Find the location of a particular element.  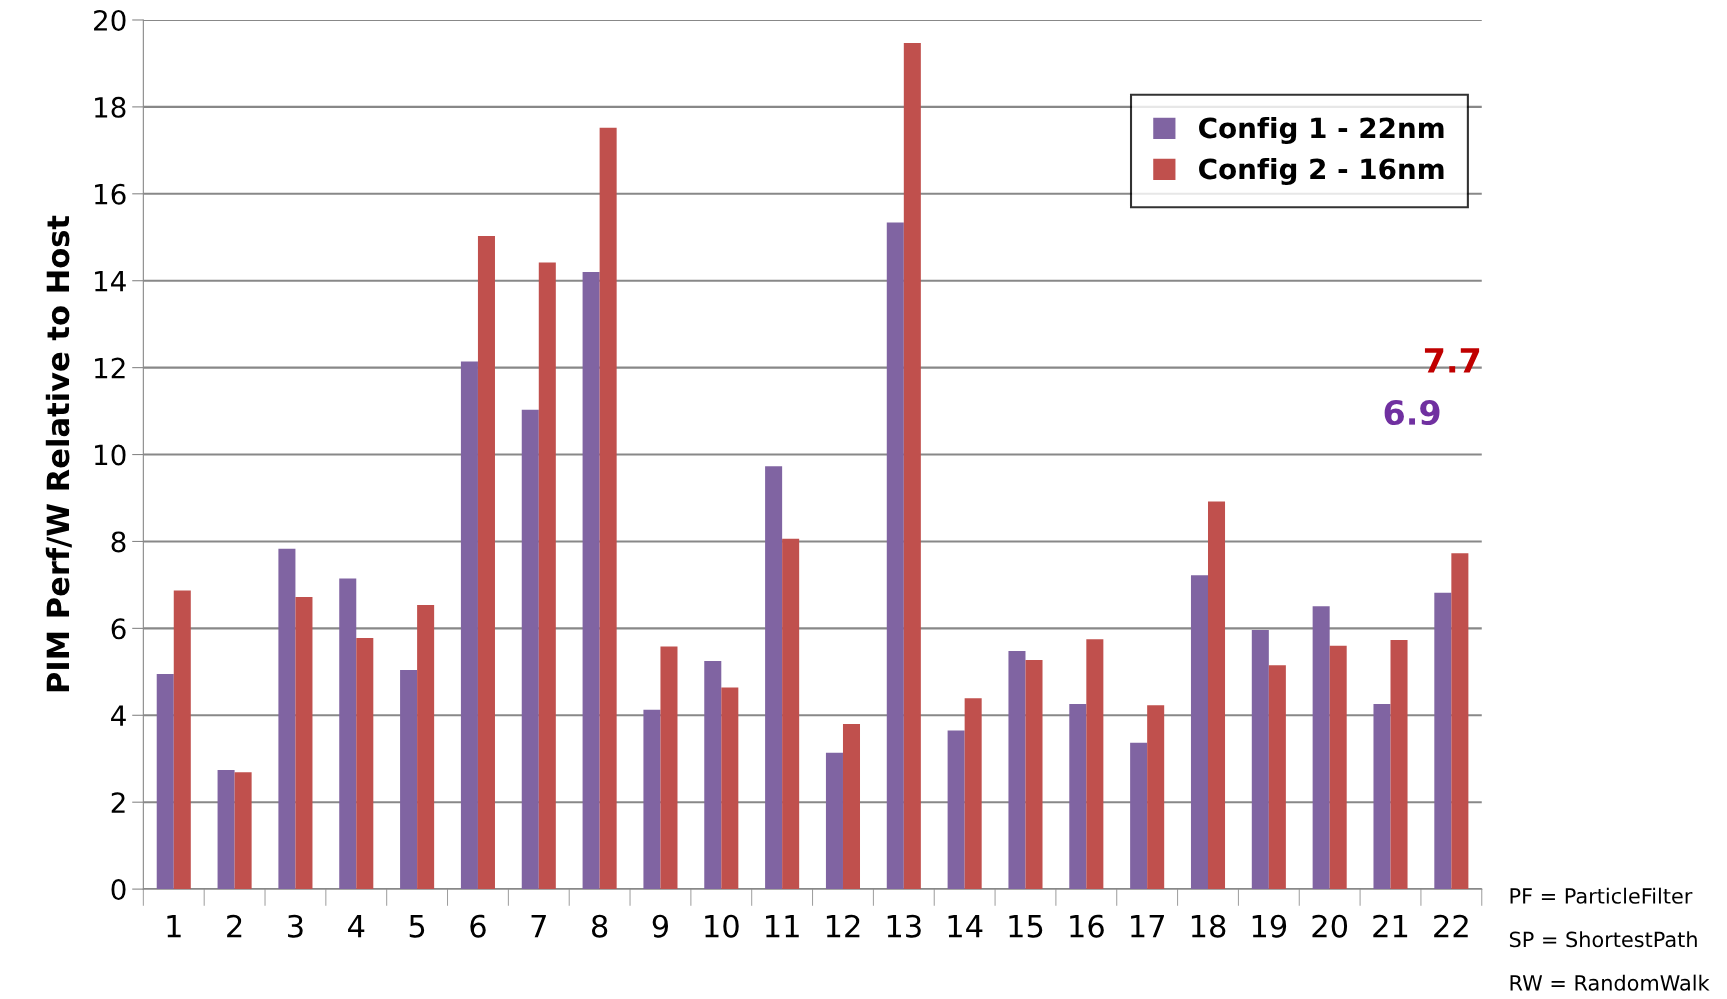

x-tick-label: 21 is located at coordinates (1390, 926).